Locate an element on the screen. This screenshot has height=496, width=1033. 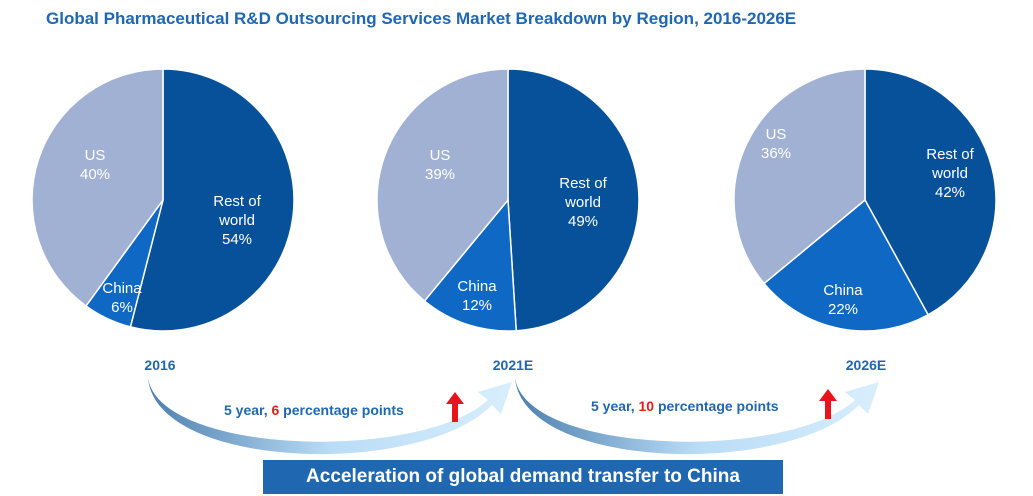
slice-label-china: China 12% is located at coordinates (477, 296).